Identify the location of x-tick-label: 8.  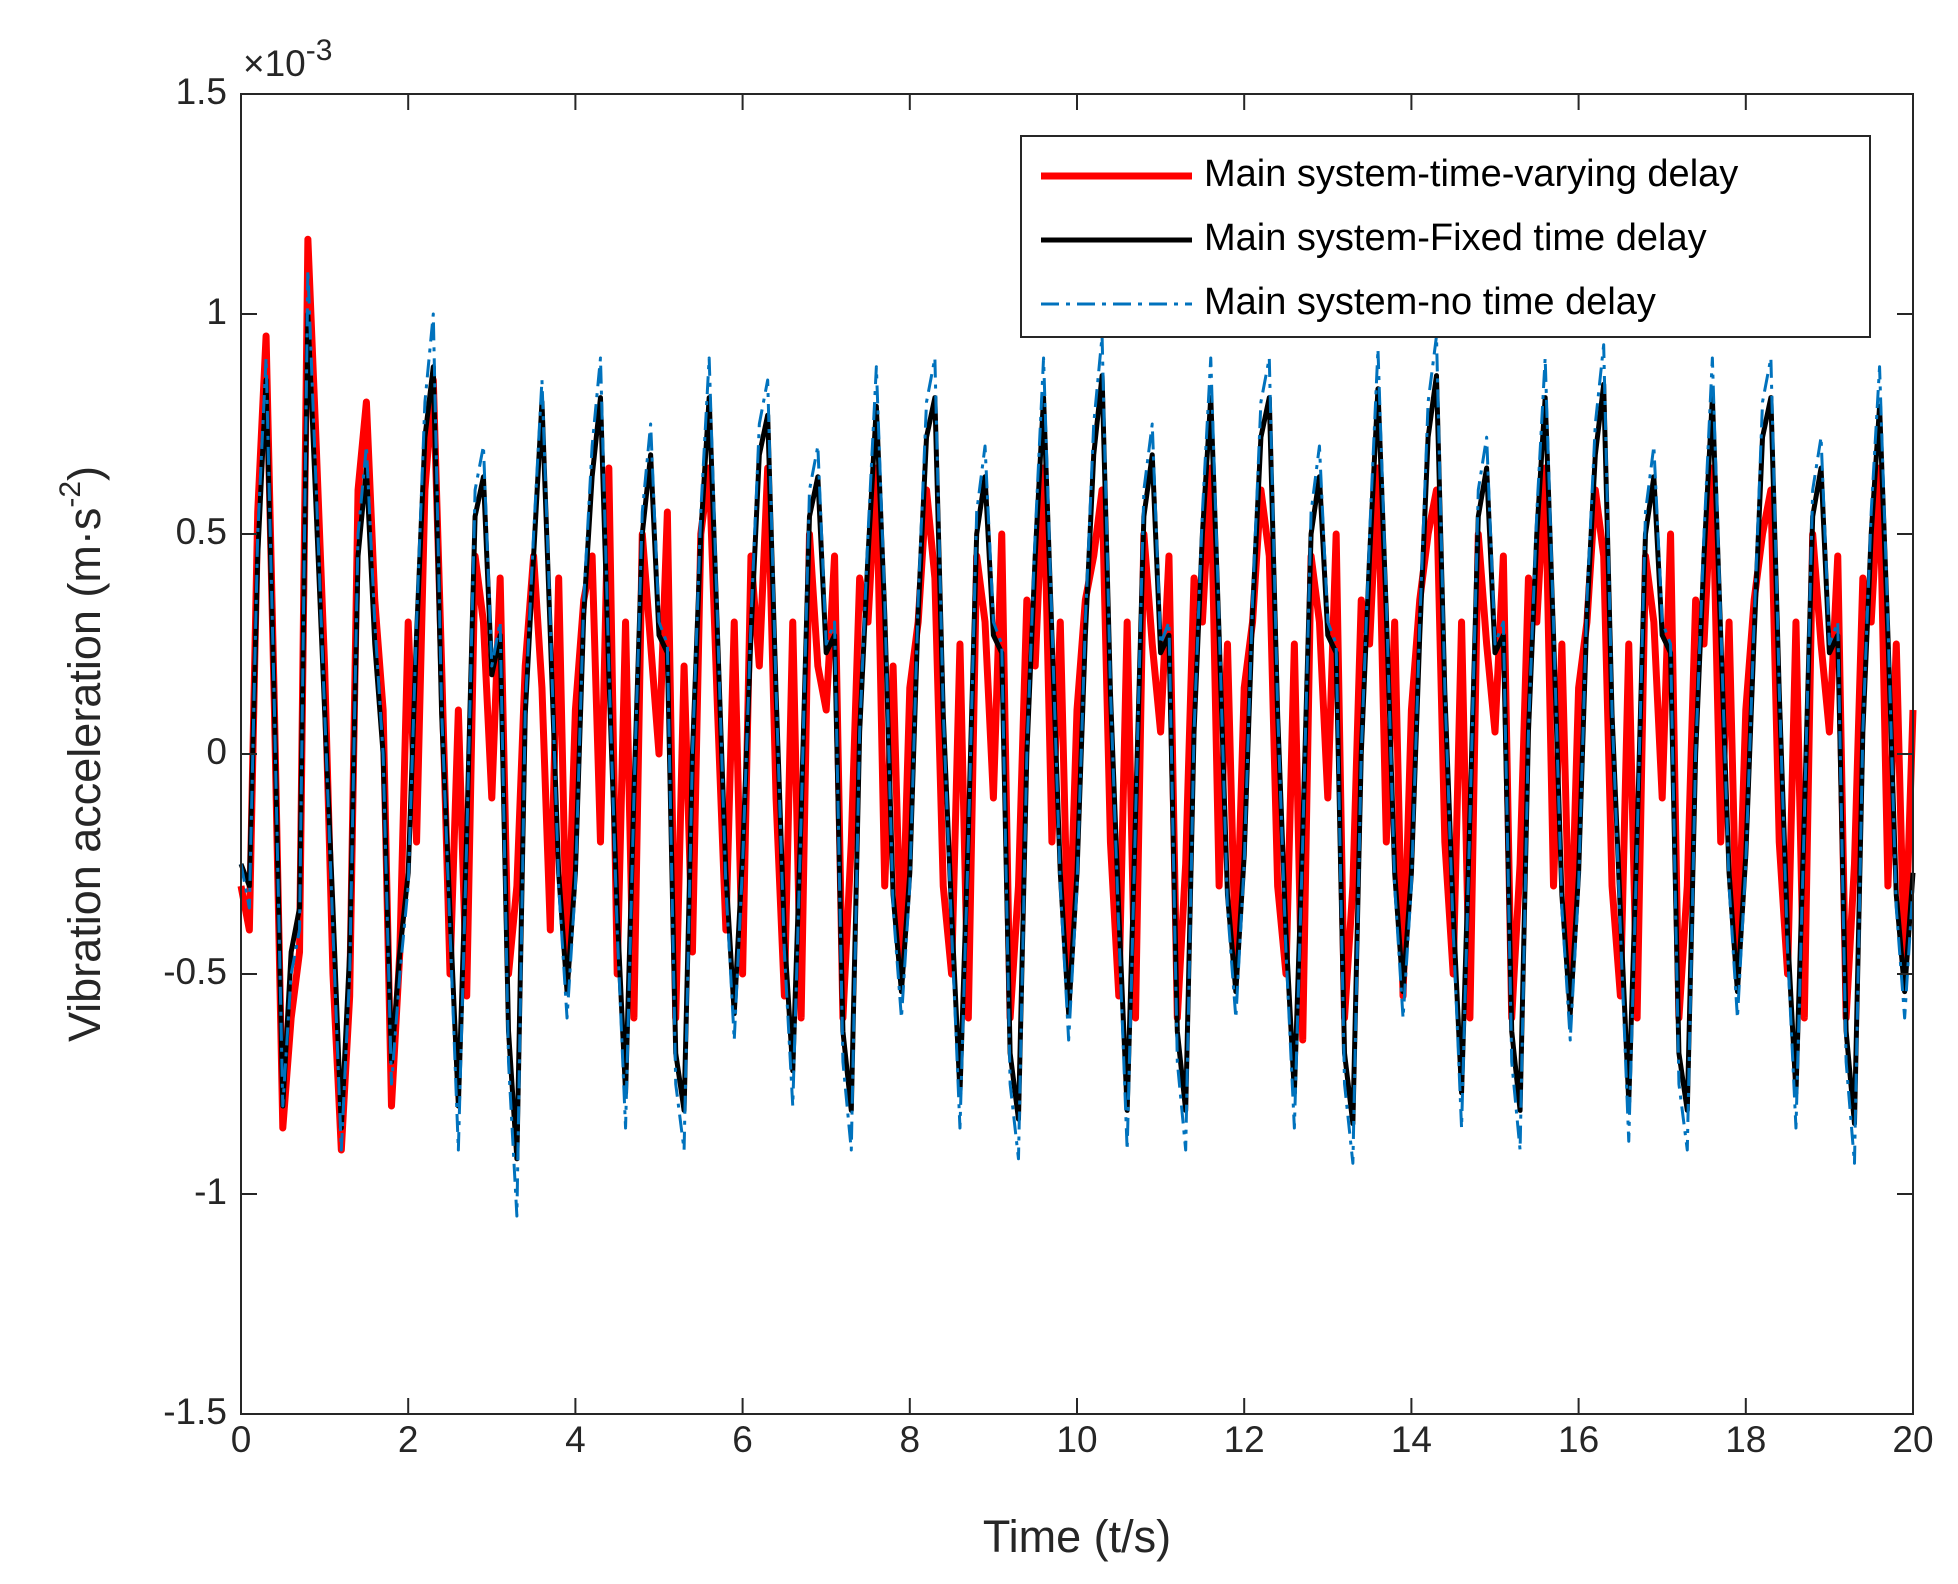
(910, 1439).